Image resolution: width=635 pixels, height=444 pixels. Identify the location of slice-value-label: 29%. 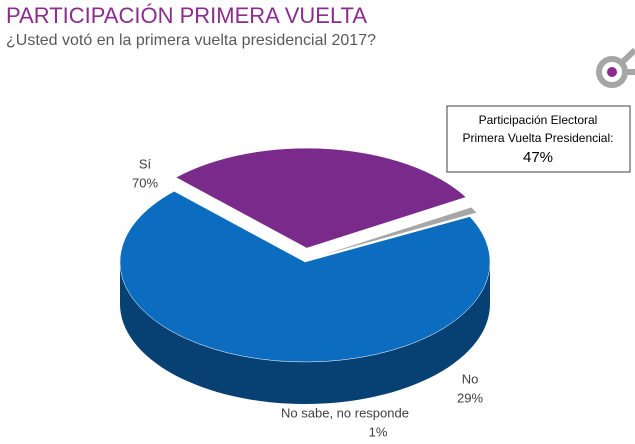
(470, 397).